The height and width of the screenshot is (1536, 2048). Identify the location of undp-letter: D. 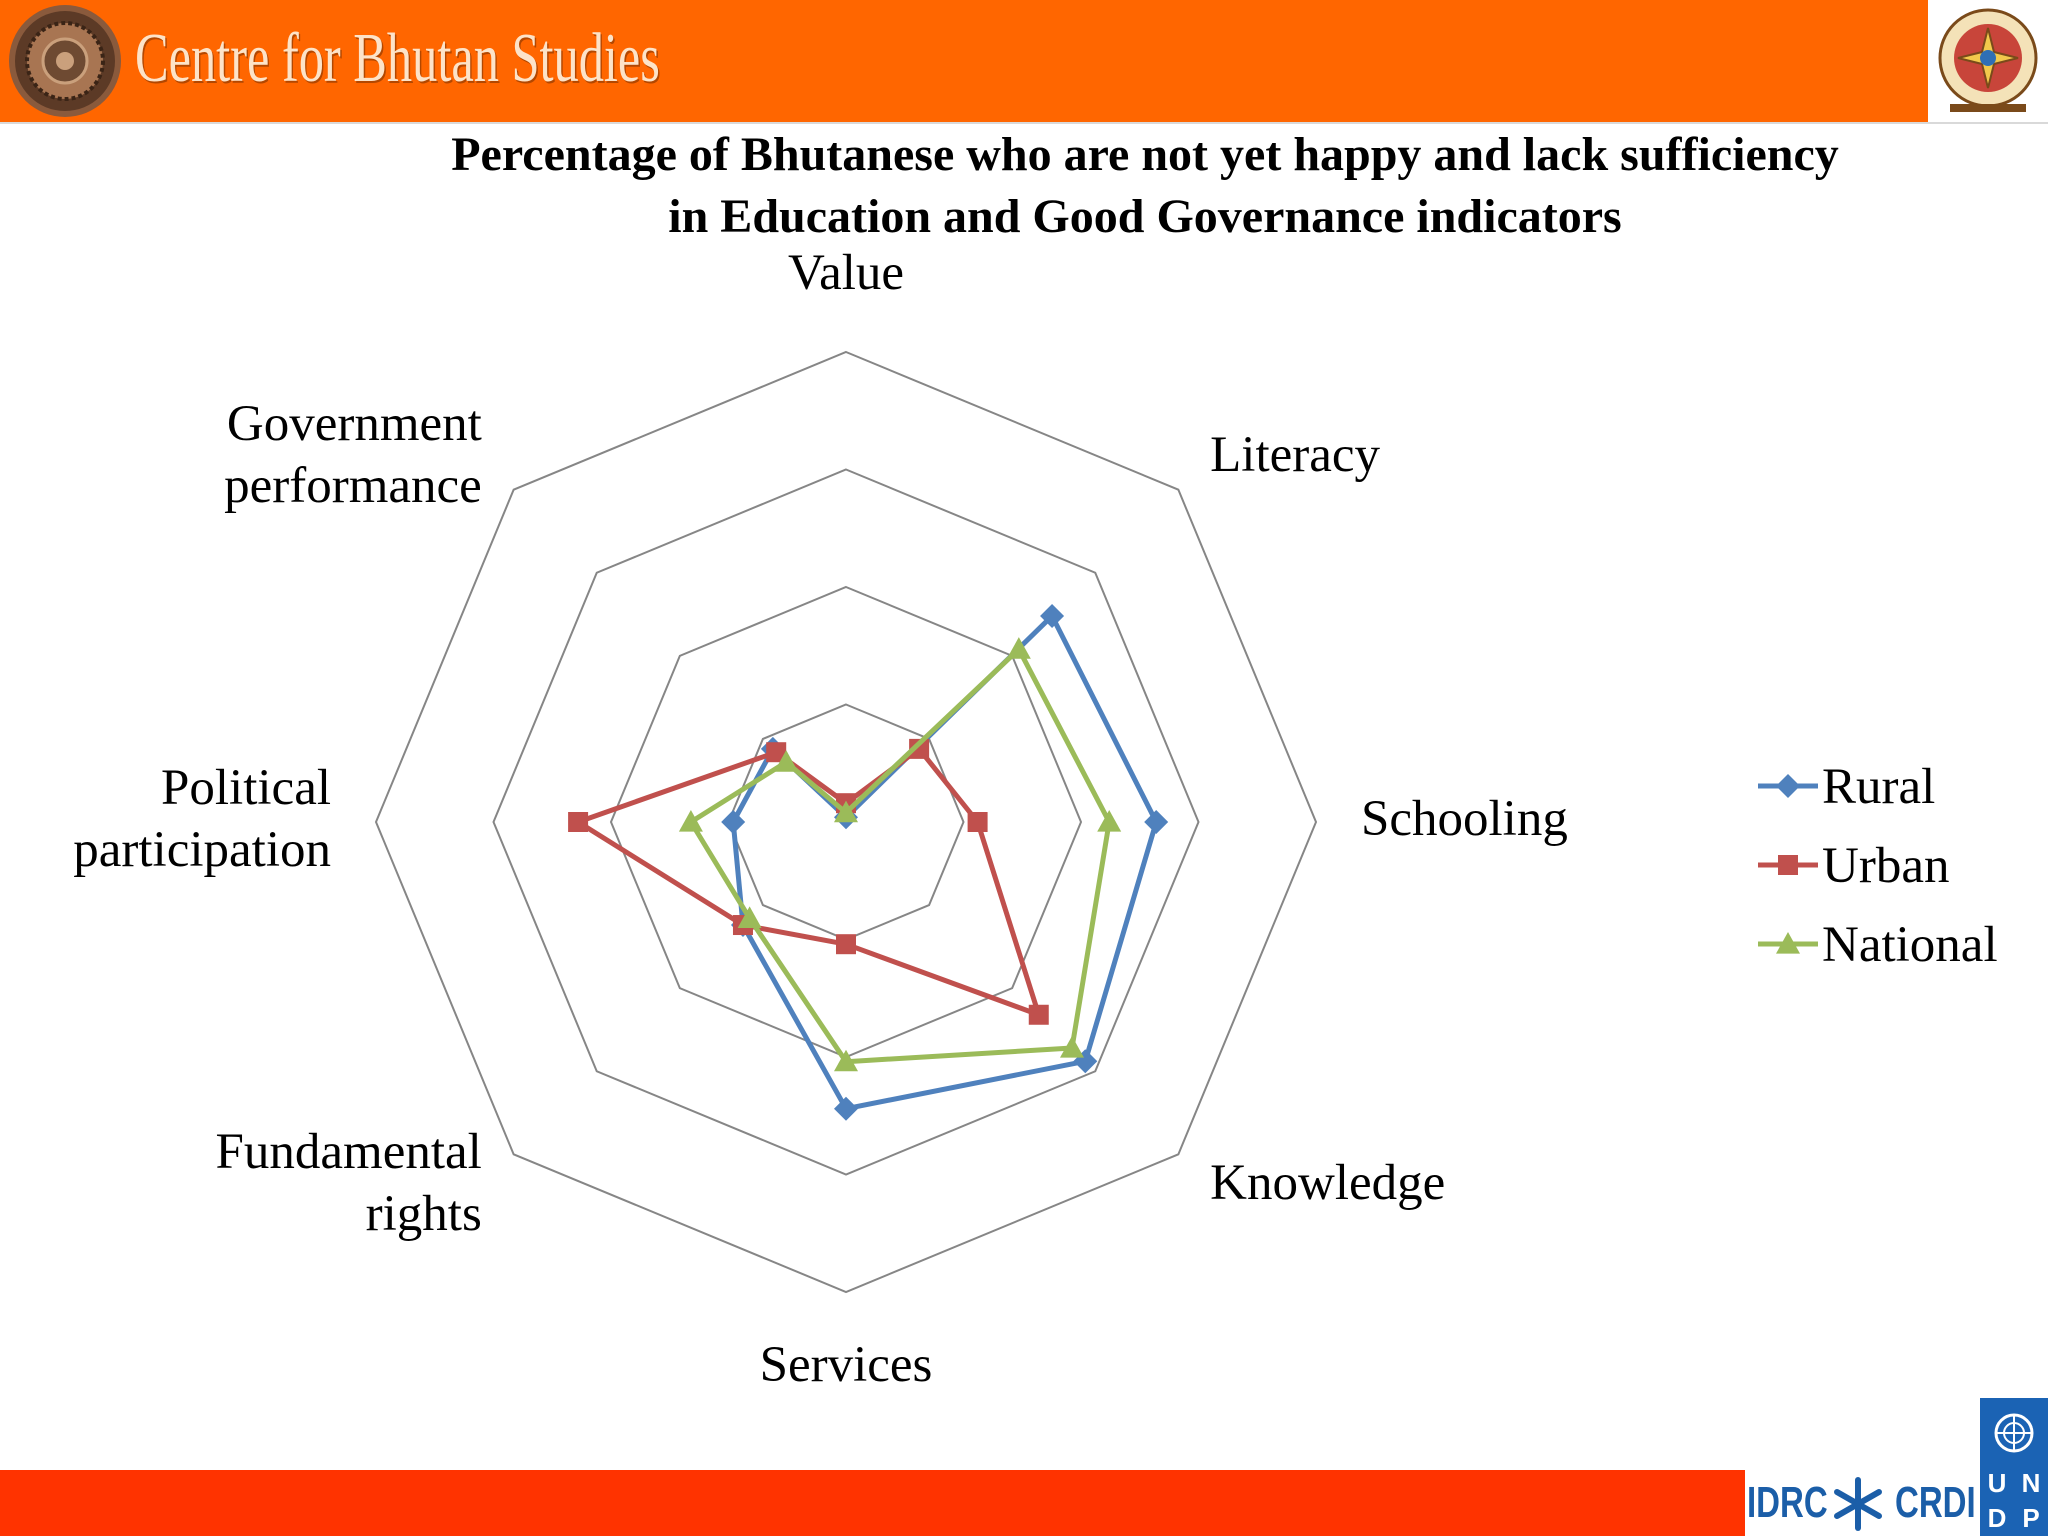
(1997, 1518).